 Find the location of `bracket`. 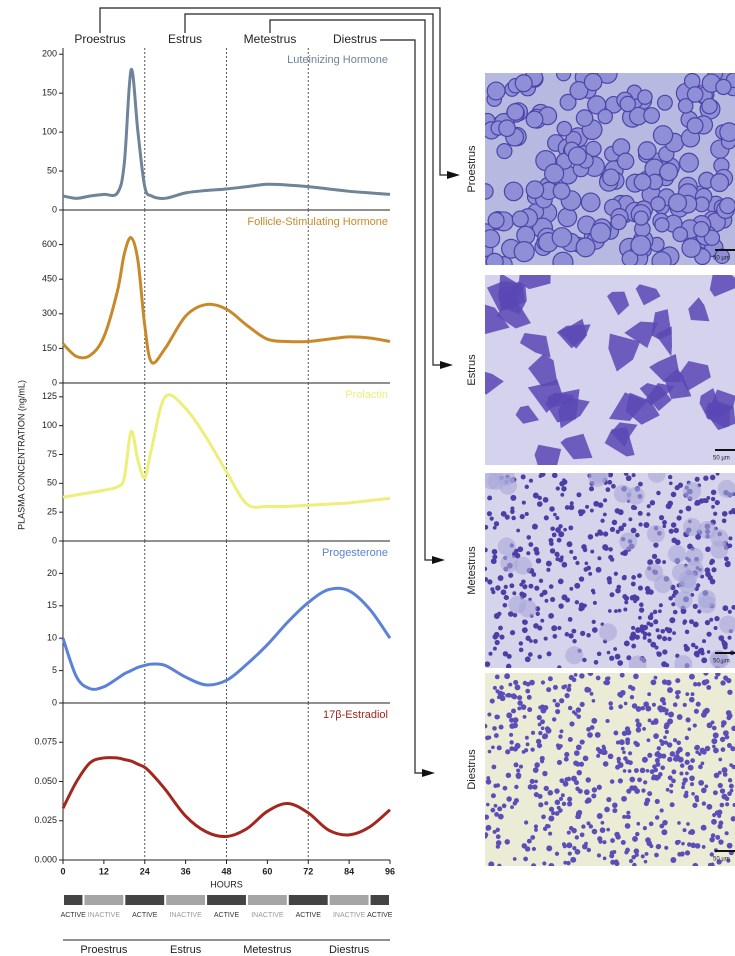

bracket is located at coordinates (273, 91).